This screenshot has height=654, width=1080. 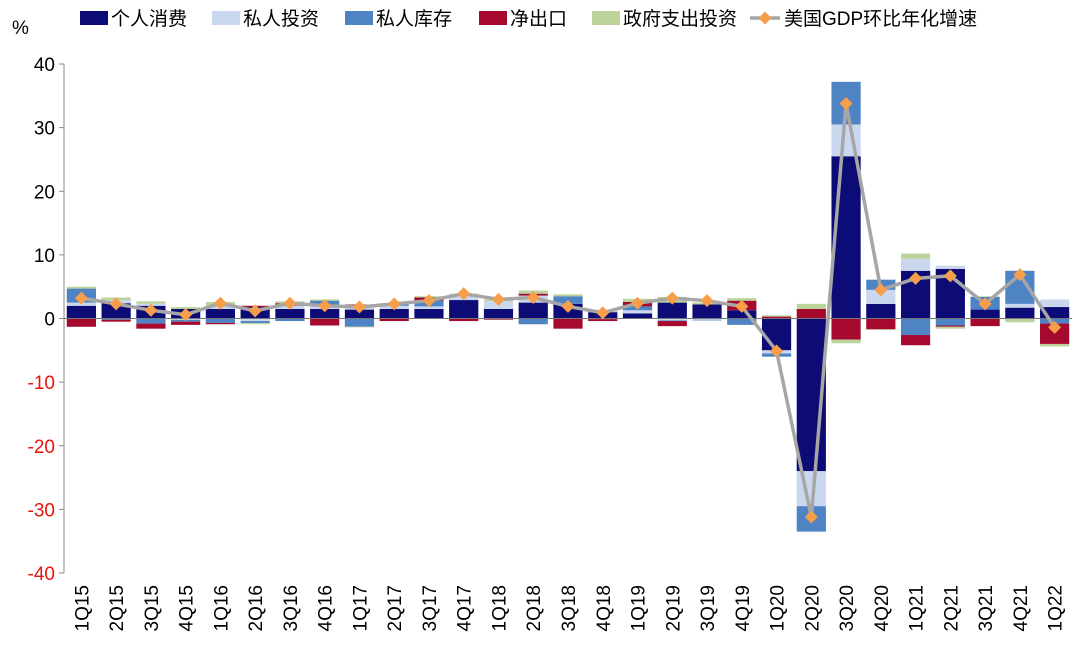 I want to click on x-tick-label: 1Q18, so click(x=499, y=608).